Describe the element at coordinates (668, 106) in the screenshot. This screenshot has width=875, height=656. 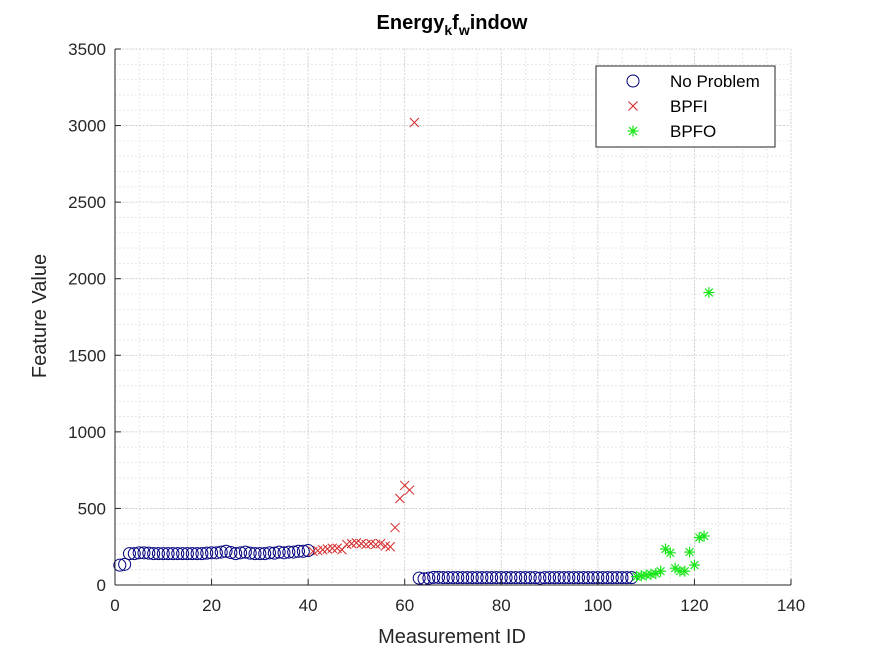
I see `legend-item: BPFI` at that location.